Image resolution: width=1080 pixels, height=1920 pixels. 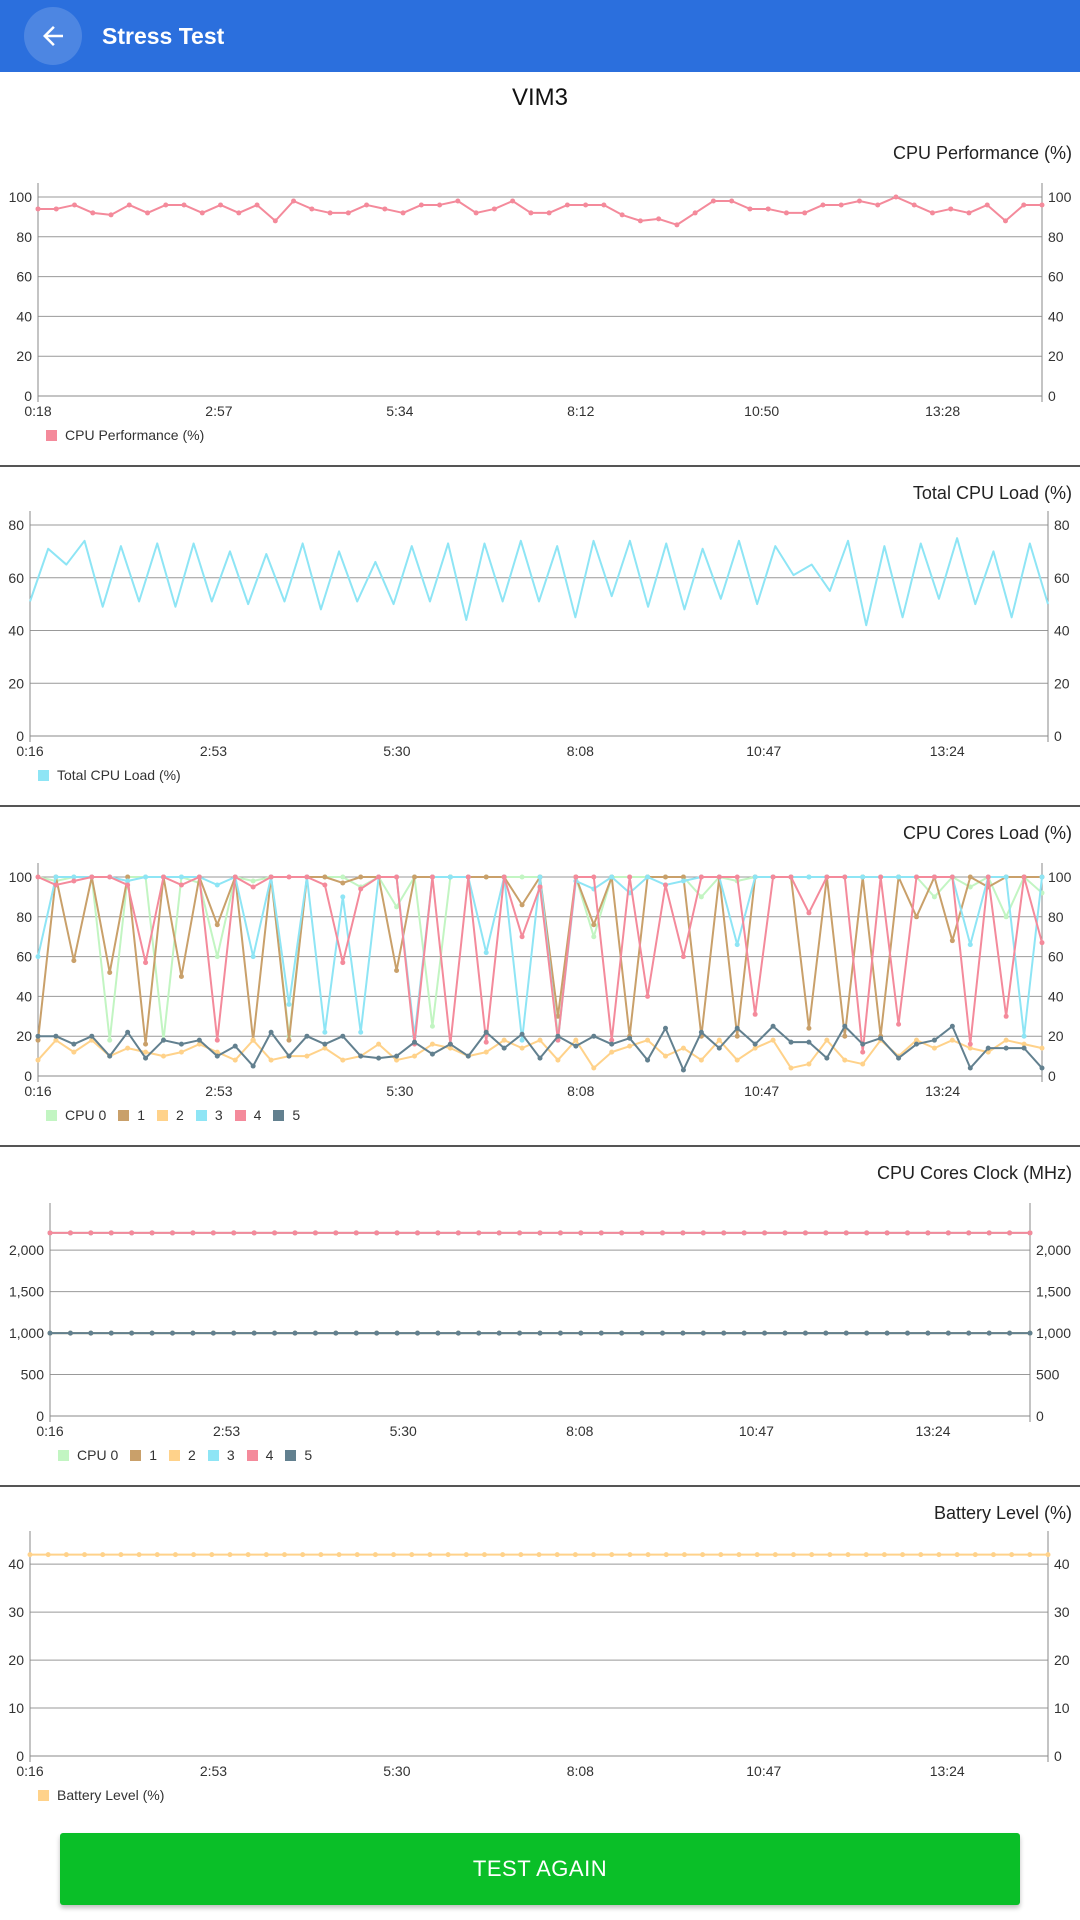 What do you see at coordinates (396, 751) in the screenshot?
I see `x-tick-label: 5:30` at bounding box center [396, 751].